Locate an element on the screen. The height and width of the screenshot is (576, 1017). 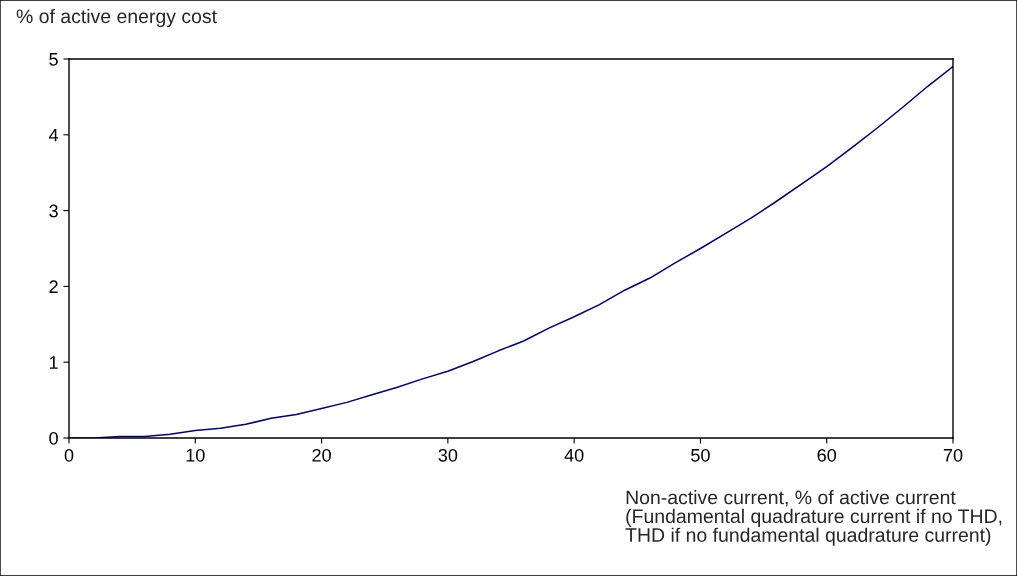
x-tick-label: 20 is located at coordinates (321, 455).